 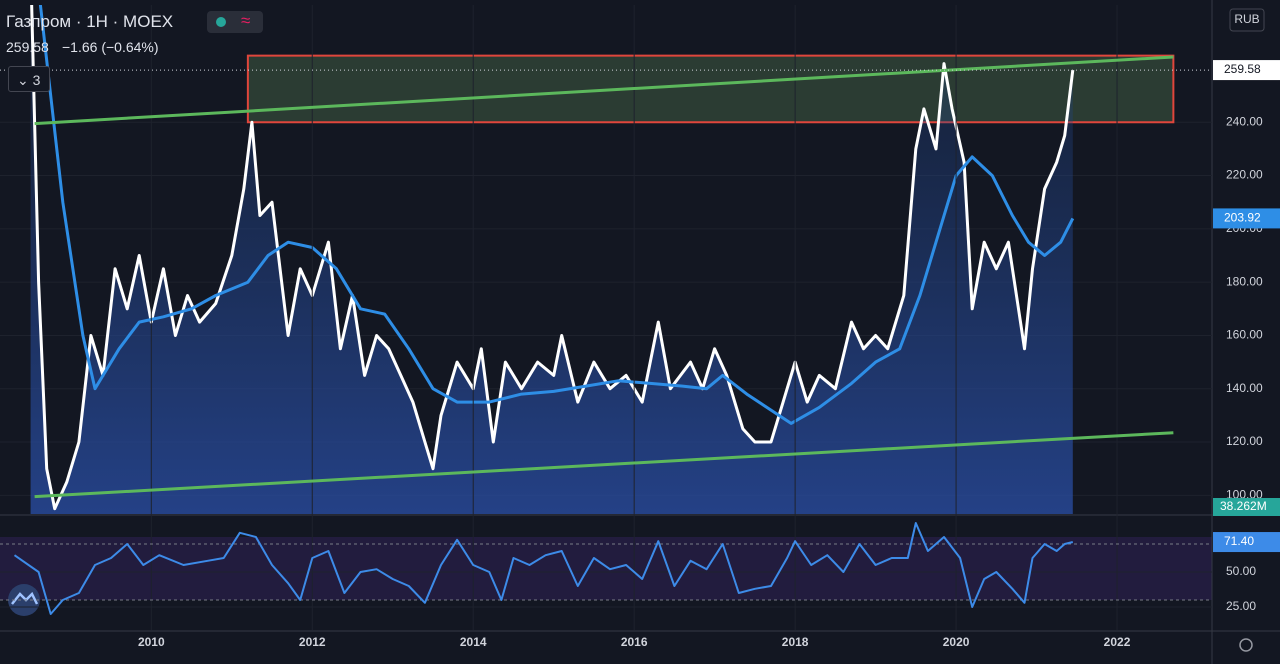 I want to click on last-price: 259.58, so click(x=27, y=47).